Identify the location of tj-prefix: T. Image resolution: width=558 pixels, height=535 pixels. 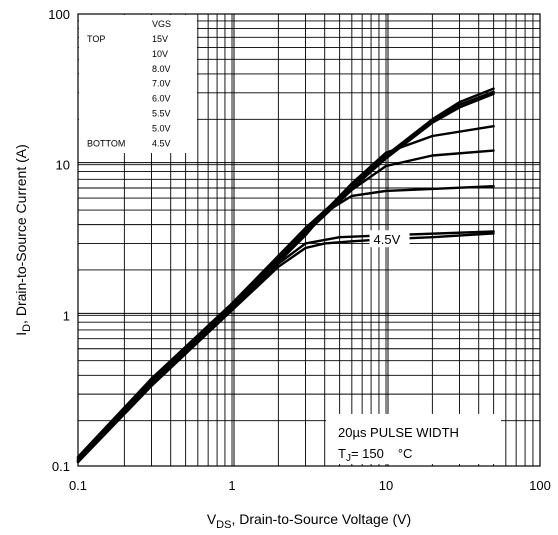
(342, 453).